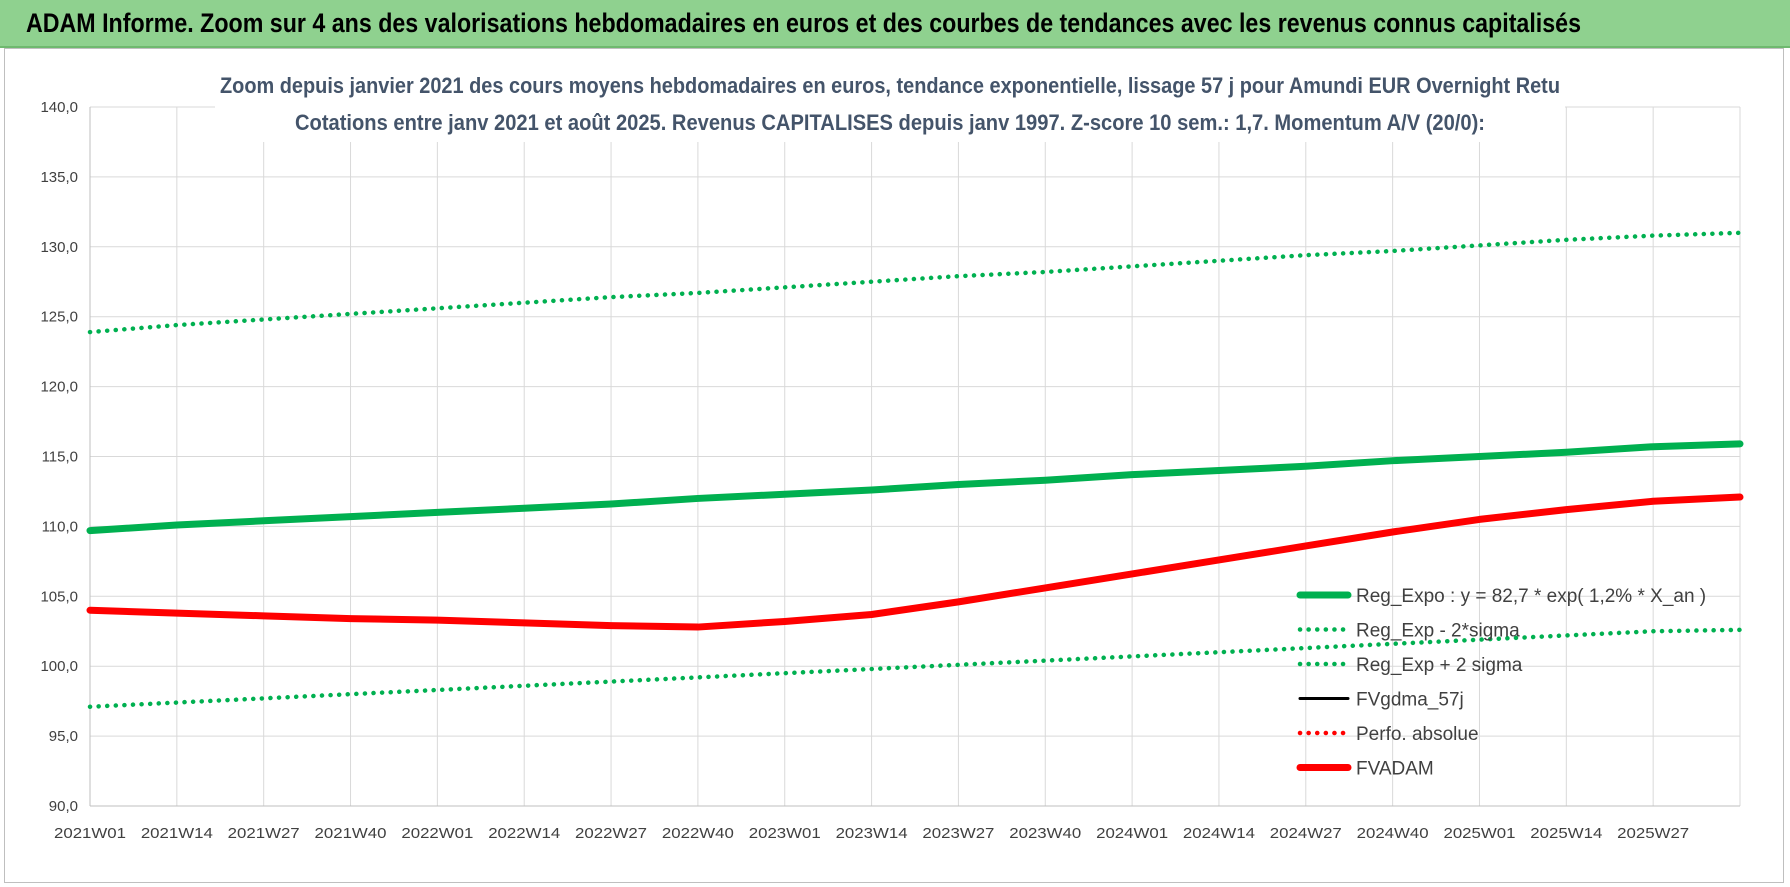 The image size is (1790, 887). Describe the element at coordinates (437, 833) in the screenshot. I see `x-tick-label: 2022W01` at that location.